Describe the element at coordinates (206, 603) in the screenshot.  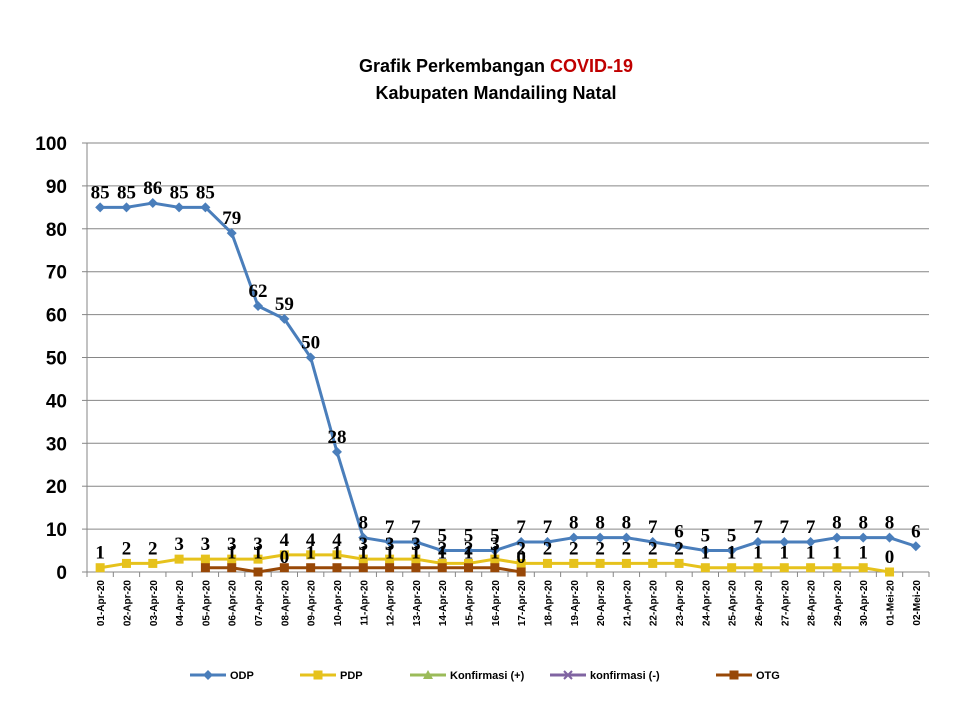
I see `x-tick-label: 05-Apr-20` at that location.